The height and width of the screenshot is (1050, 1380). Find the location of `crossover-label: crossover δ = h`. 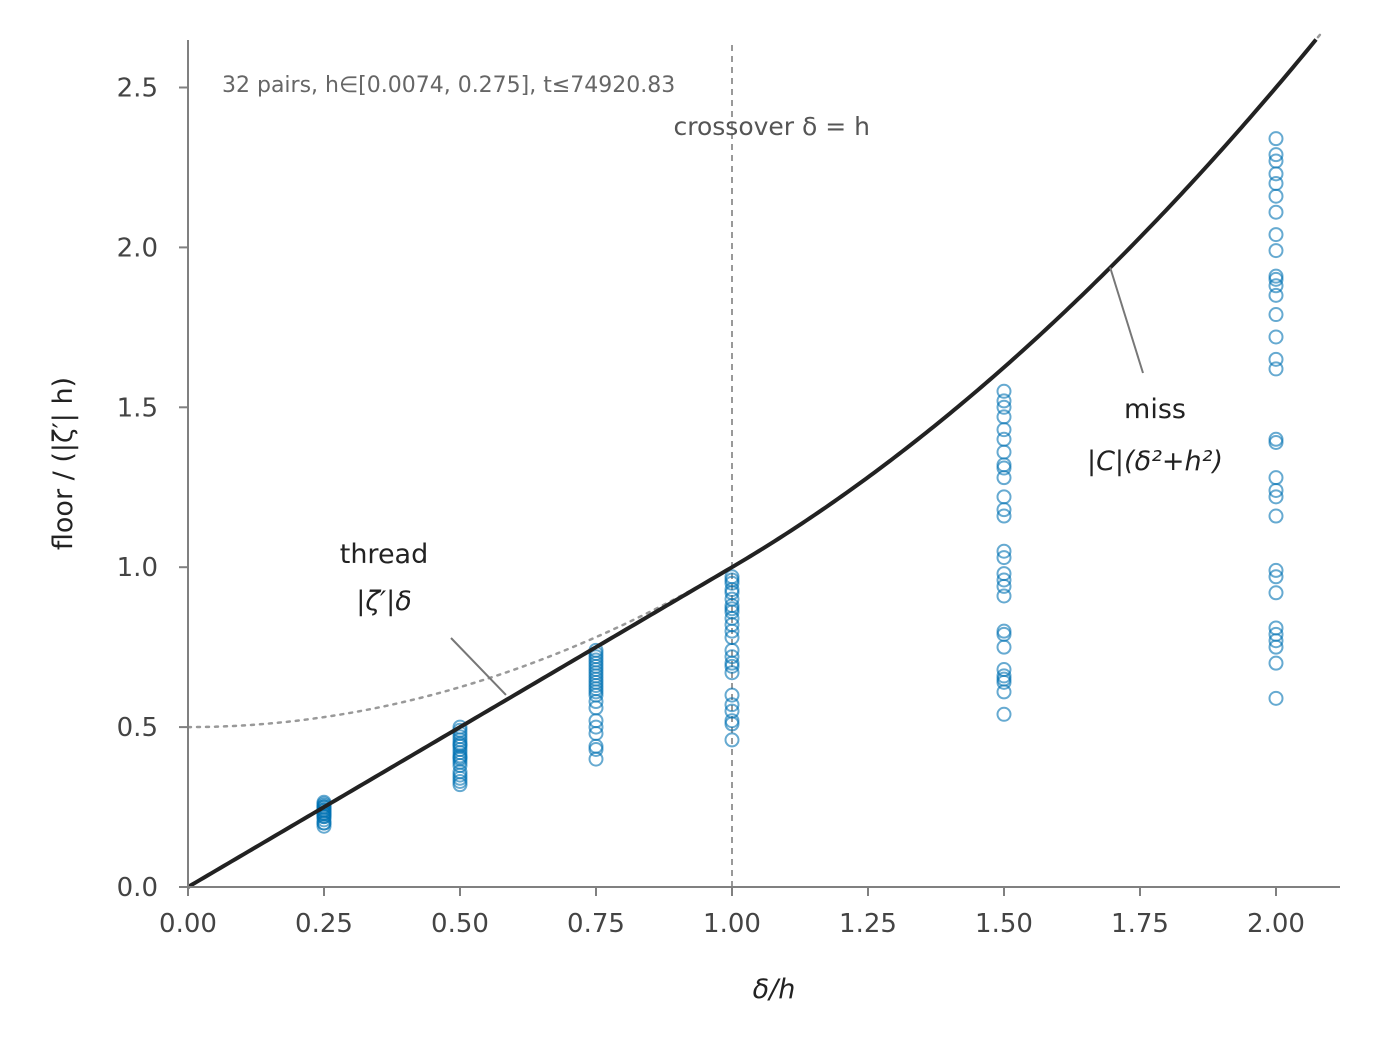

crossover-label: crossover δ = h is located at coordinates (772, 126).